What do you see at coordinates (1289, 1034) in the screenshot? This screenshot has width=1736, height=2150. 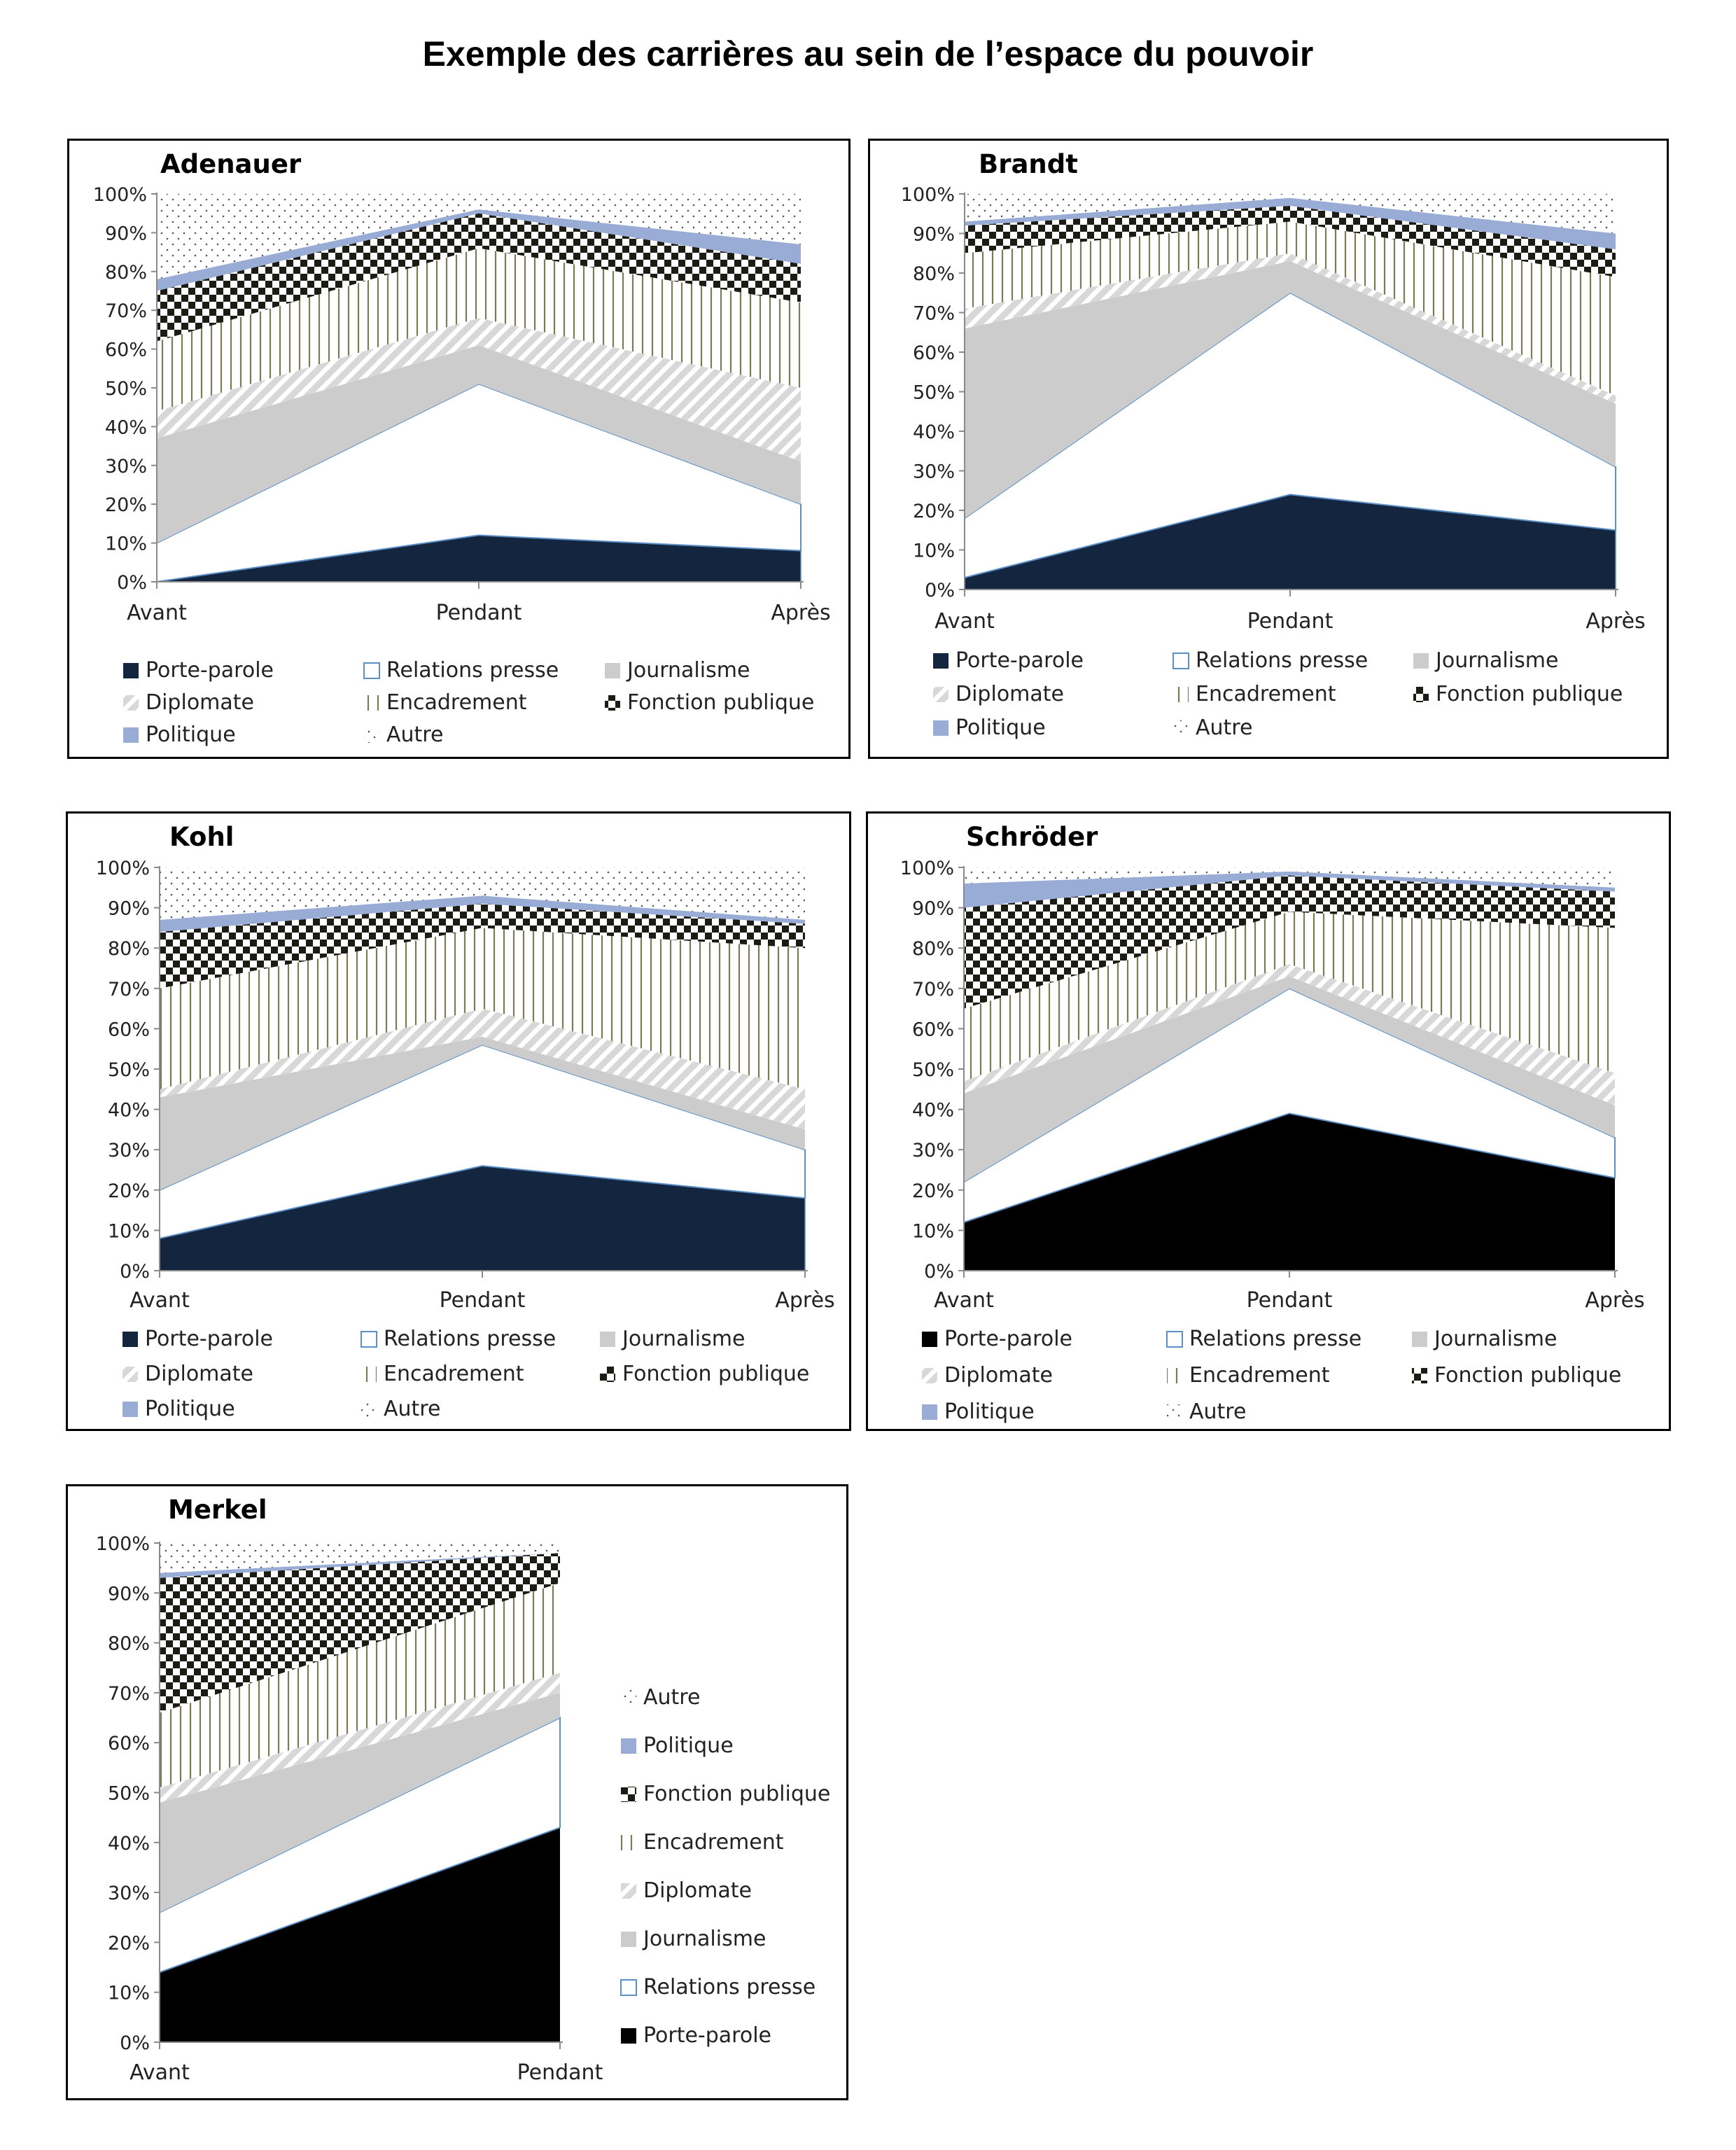 I see `area-diplomate` at bounding box center [1289, 1034].